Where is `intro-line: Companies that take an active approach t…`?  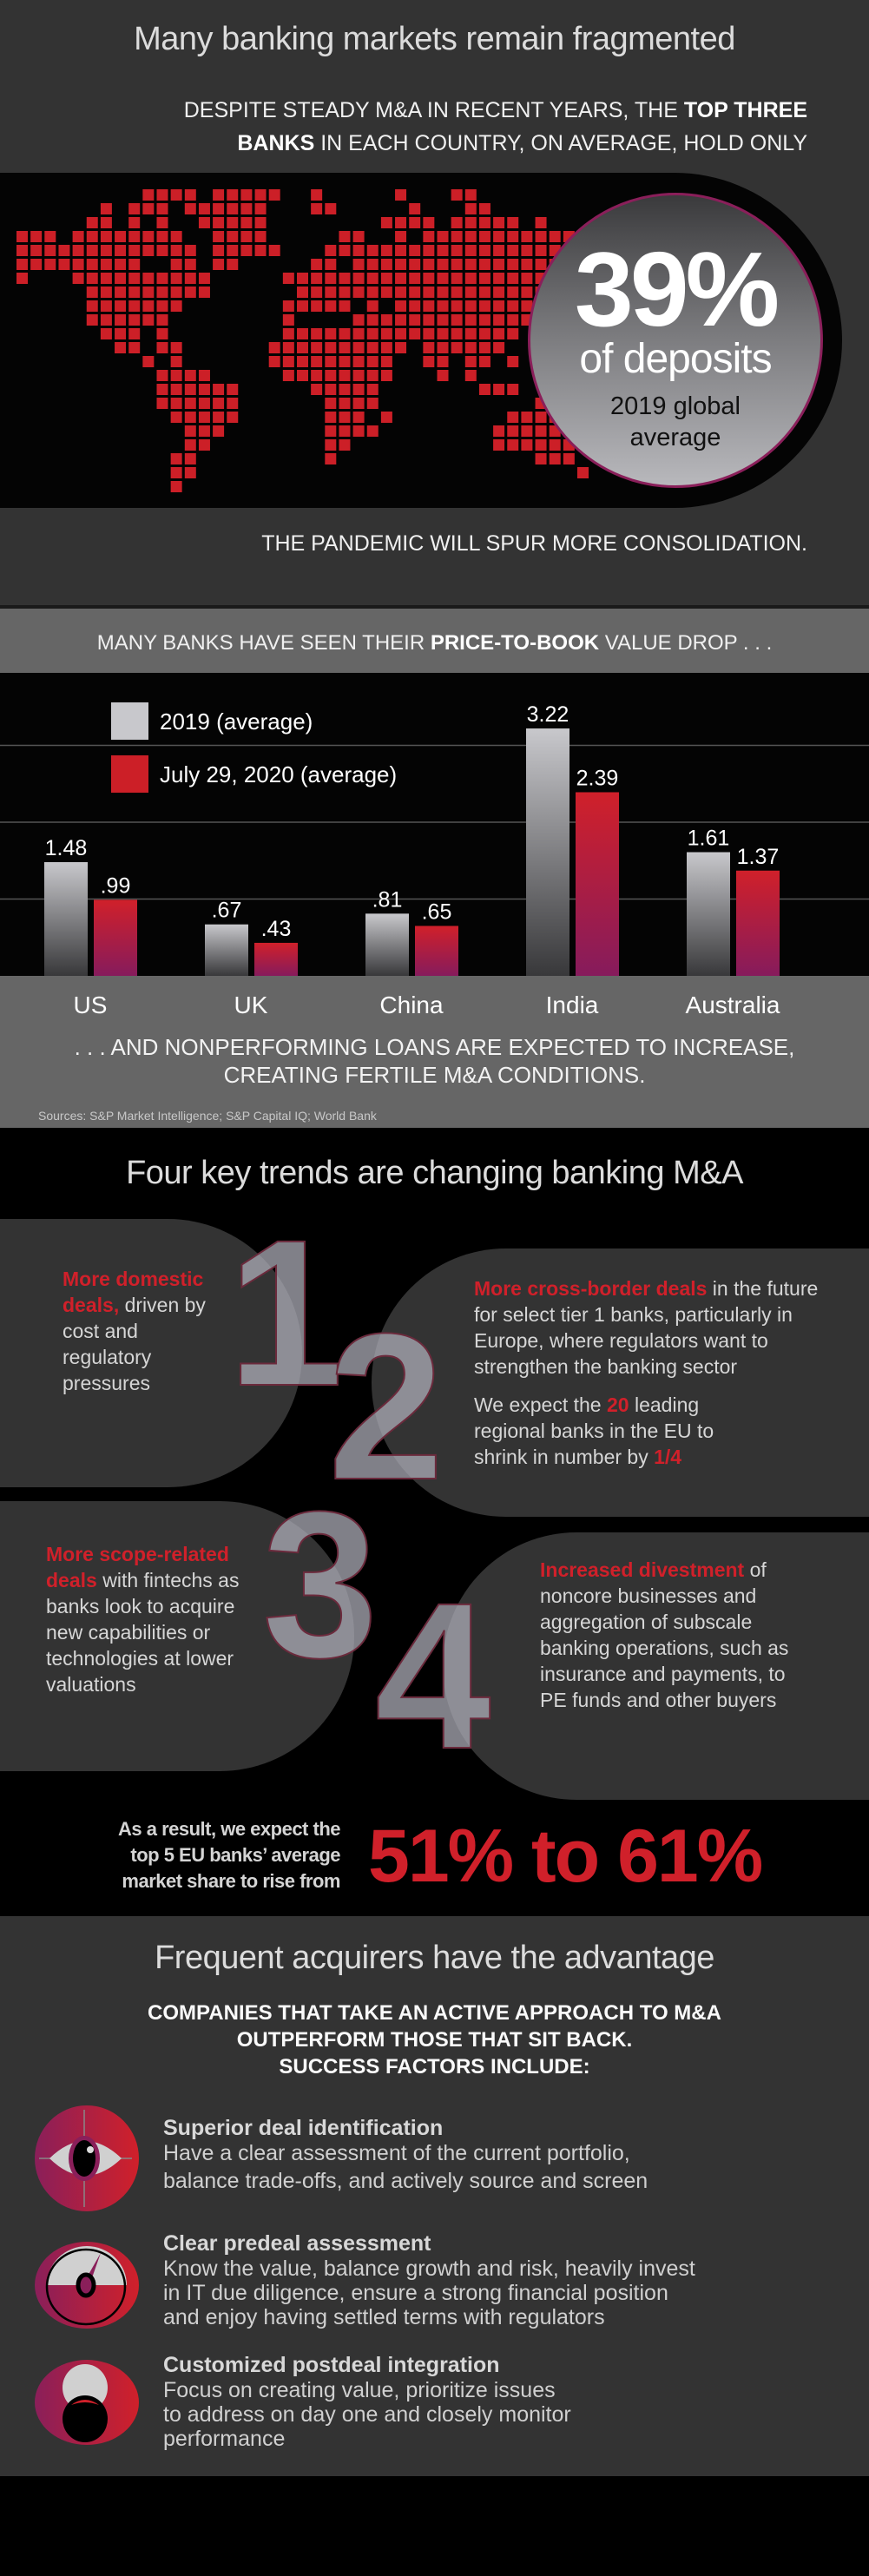 intro-line: Companies that take an active approach t… is located at coordinates (434, 2013).